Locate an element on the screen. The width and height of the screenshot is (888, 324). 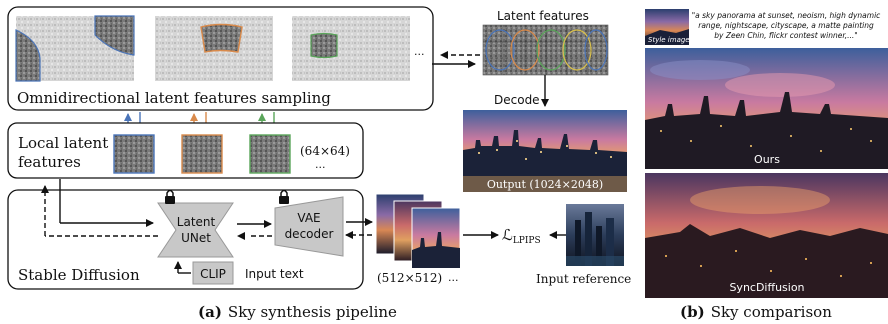
local-feature-blue is located at coordinates (134, 154).